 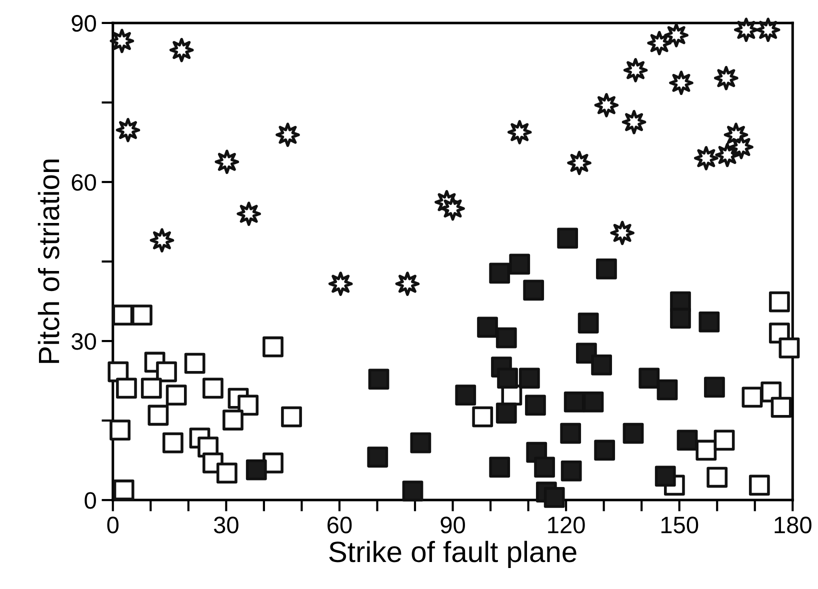 What do you see at coordinates (113, 525) in the screenshot?
I see `x-tick-label: 0` at bounding box center [113, 525].